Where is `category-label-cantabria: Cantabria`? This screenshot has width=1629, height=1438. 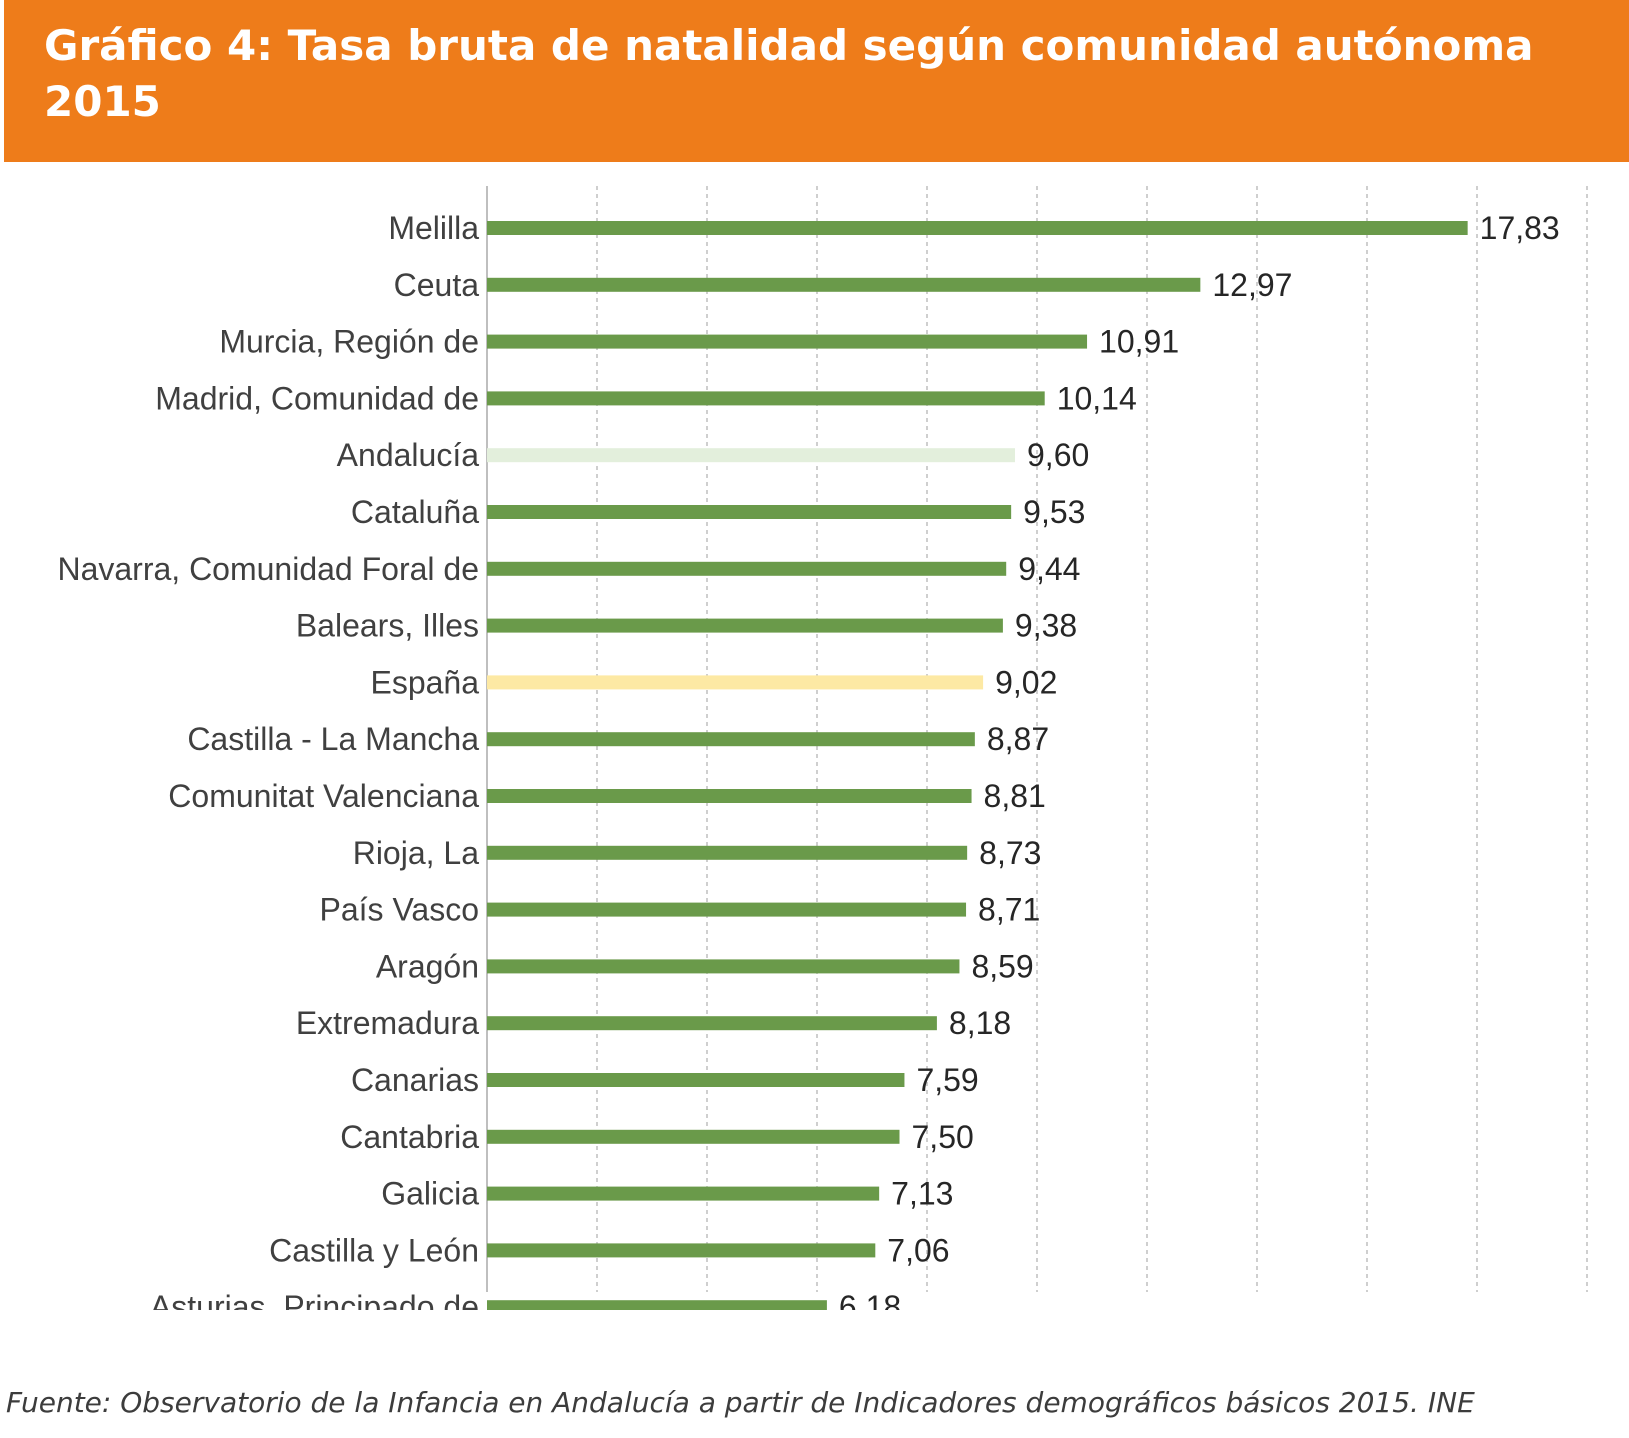
category-label-cantabria: Cantabria is located at coordinates (409, 1137).